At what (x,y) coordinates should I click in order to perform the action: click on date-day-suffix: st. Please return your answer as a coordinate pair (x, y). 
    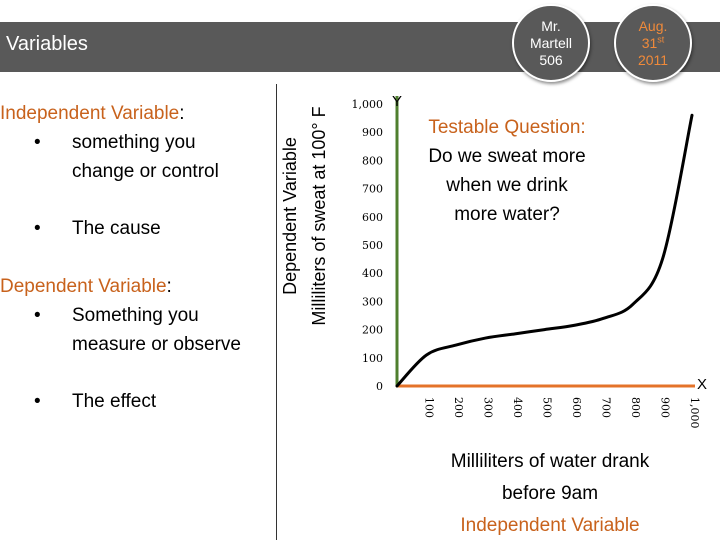
    Looking at the image, I should click on (661, 38).